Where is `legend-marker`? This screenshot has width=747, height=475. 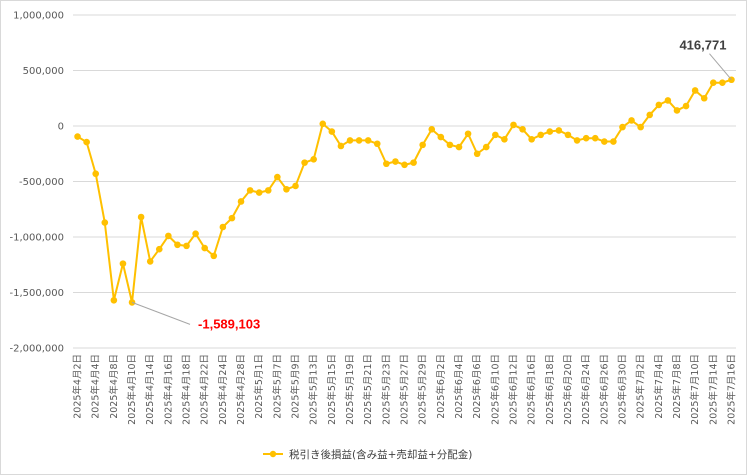
legend-marker is located at coordinates (273, 454).